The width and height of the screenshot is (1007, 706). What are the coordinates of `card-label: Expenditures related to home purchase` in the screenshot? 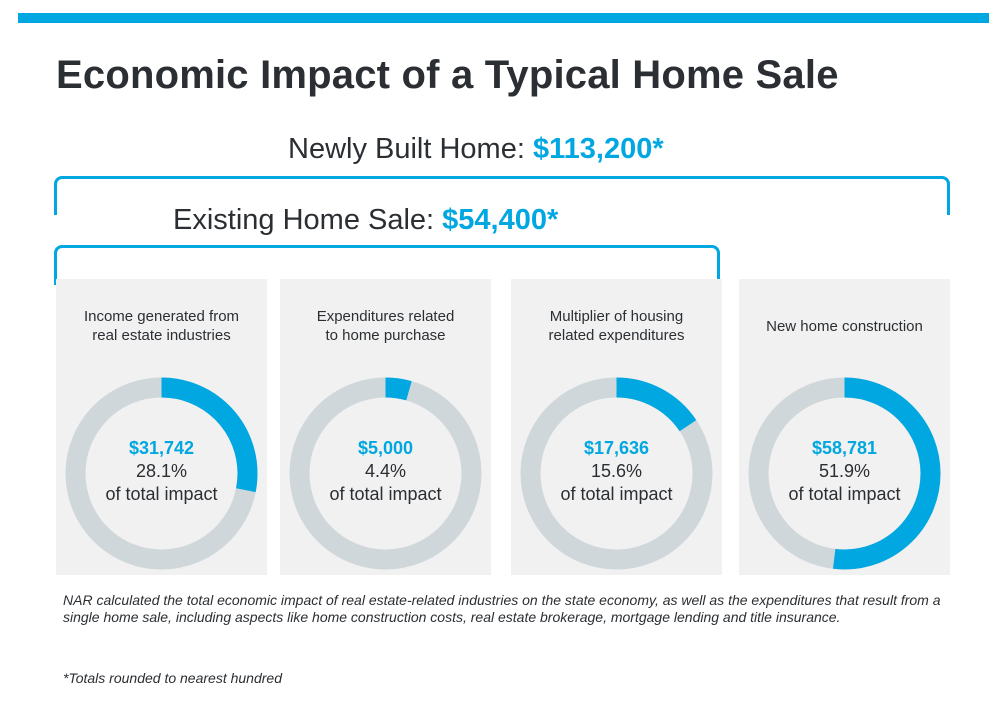 It's located at (385, 326).